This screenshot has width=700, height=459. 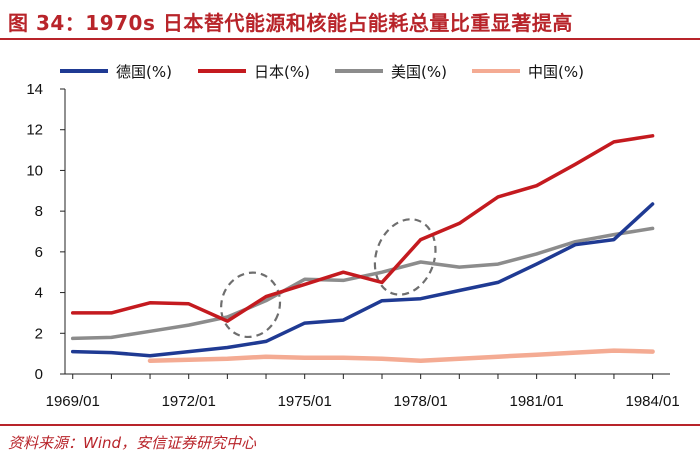 What do you see at coordinates (34, 170) in the screenshot?
I see `y-tick-label: 10` at bounding box center [34, 170].